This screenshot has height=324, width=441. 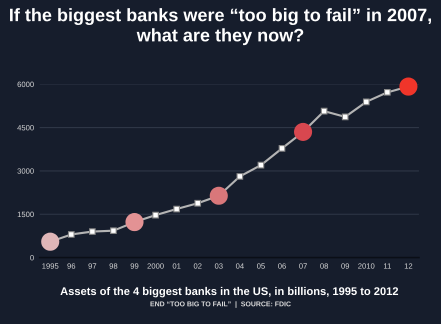 What do you see at coordinates (229, 292) in the screenshot?
I see `x-axis-title: Assets of the 4 biggest banks in the US, in billions, 1995 to 2012` at bounding box center [229, 292].